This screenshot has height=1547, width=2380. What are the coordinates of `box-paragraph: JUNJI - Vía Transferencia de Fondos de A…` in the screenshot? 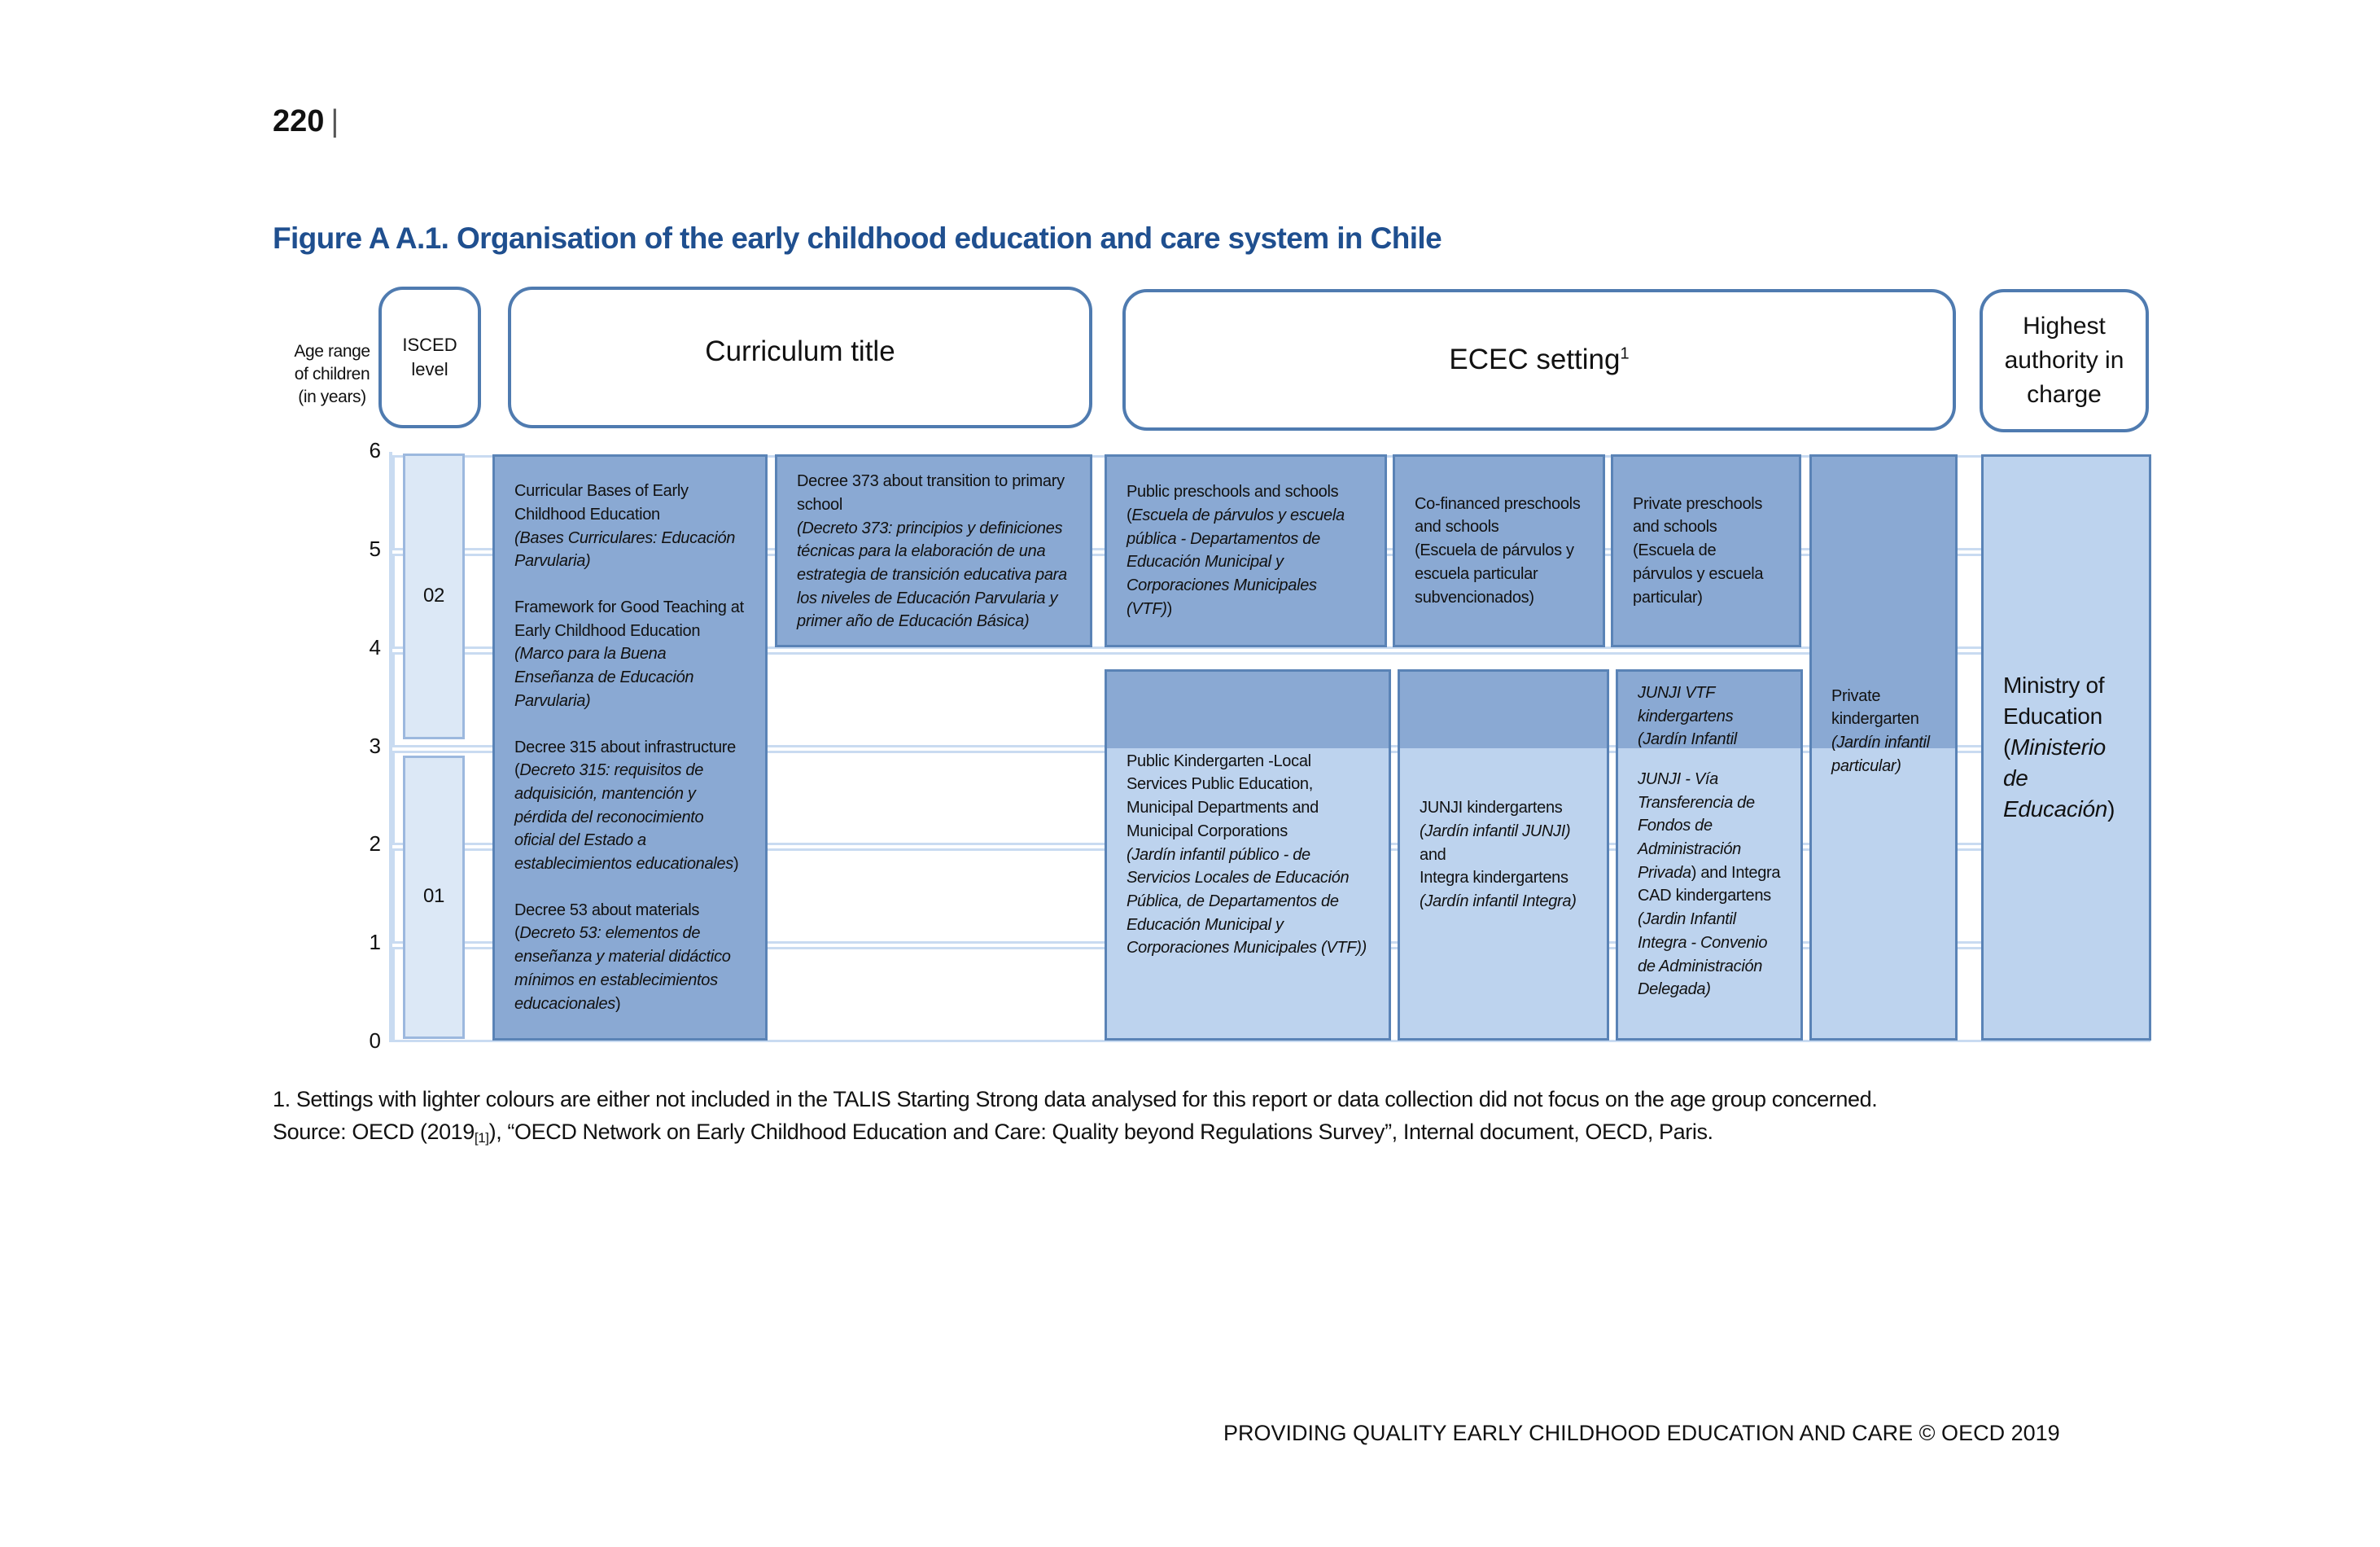 It's located at (1709, 884).